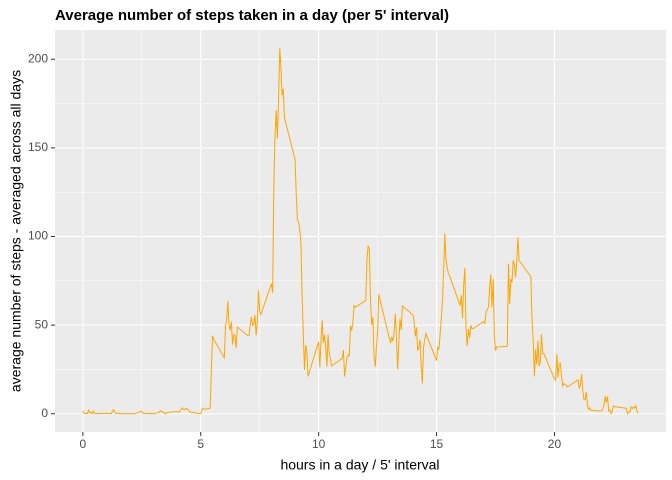  What do you see at coordinates (44, 413) in the screenshot?
I see `y-tick-label: 0` at bounding box center [44, 413].